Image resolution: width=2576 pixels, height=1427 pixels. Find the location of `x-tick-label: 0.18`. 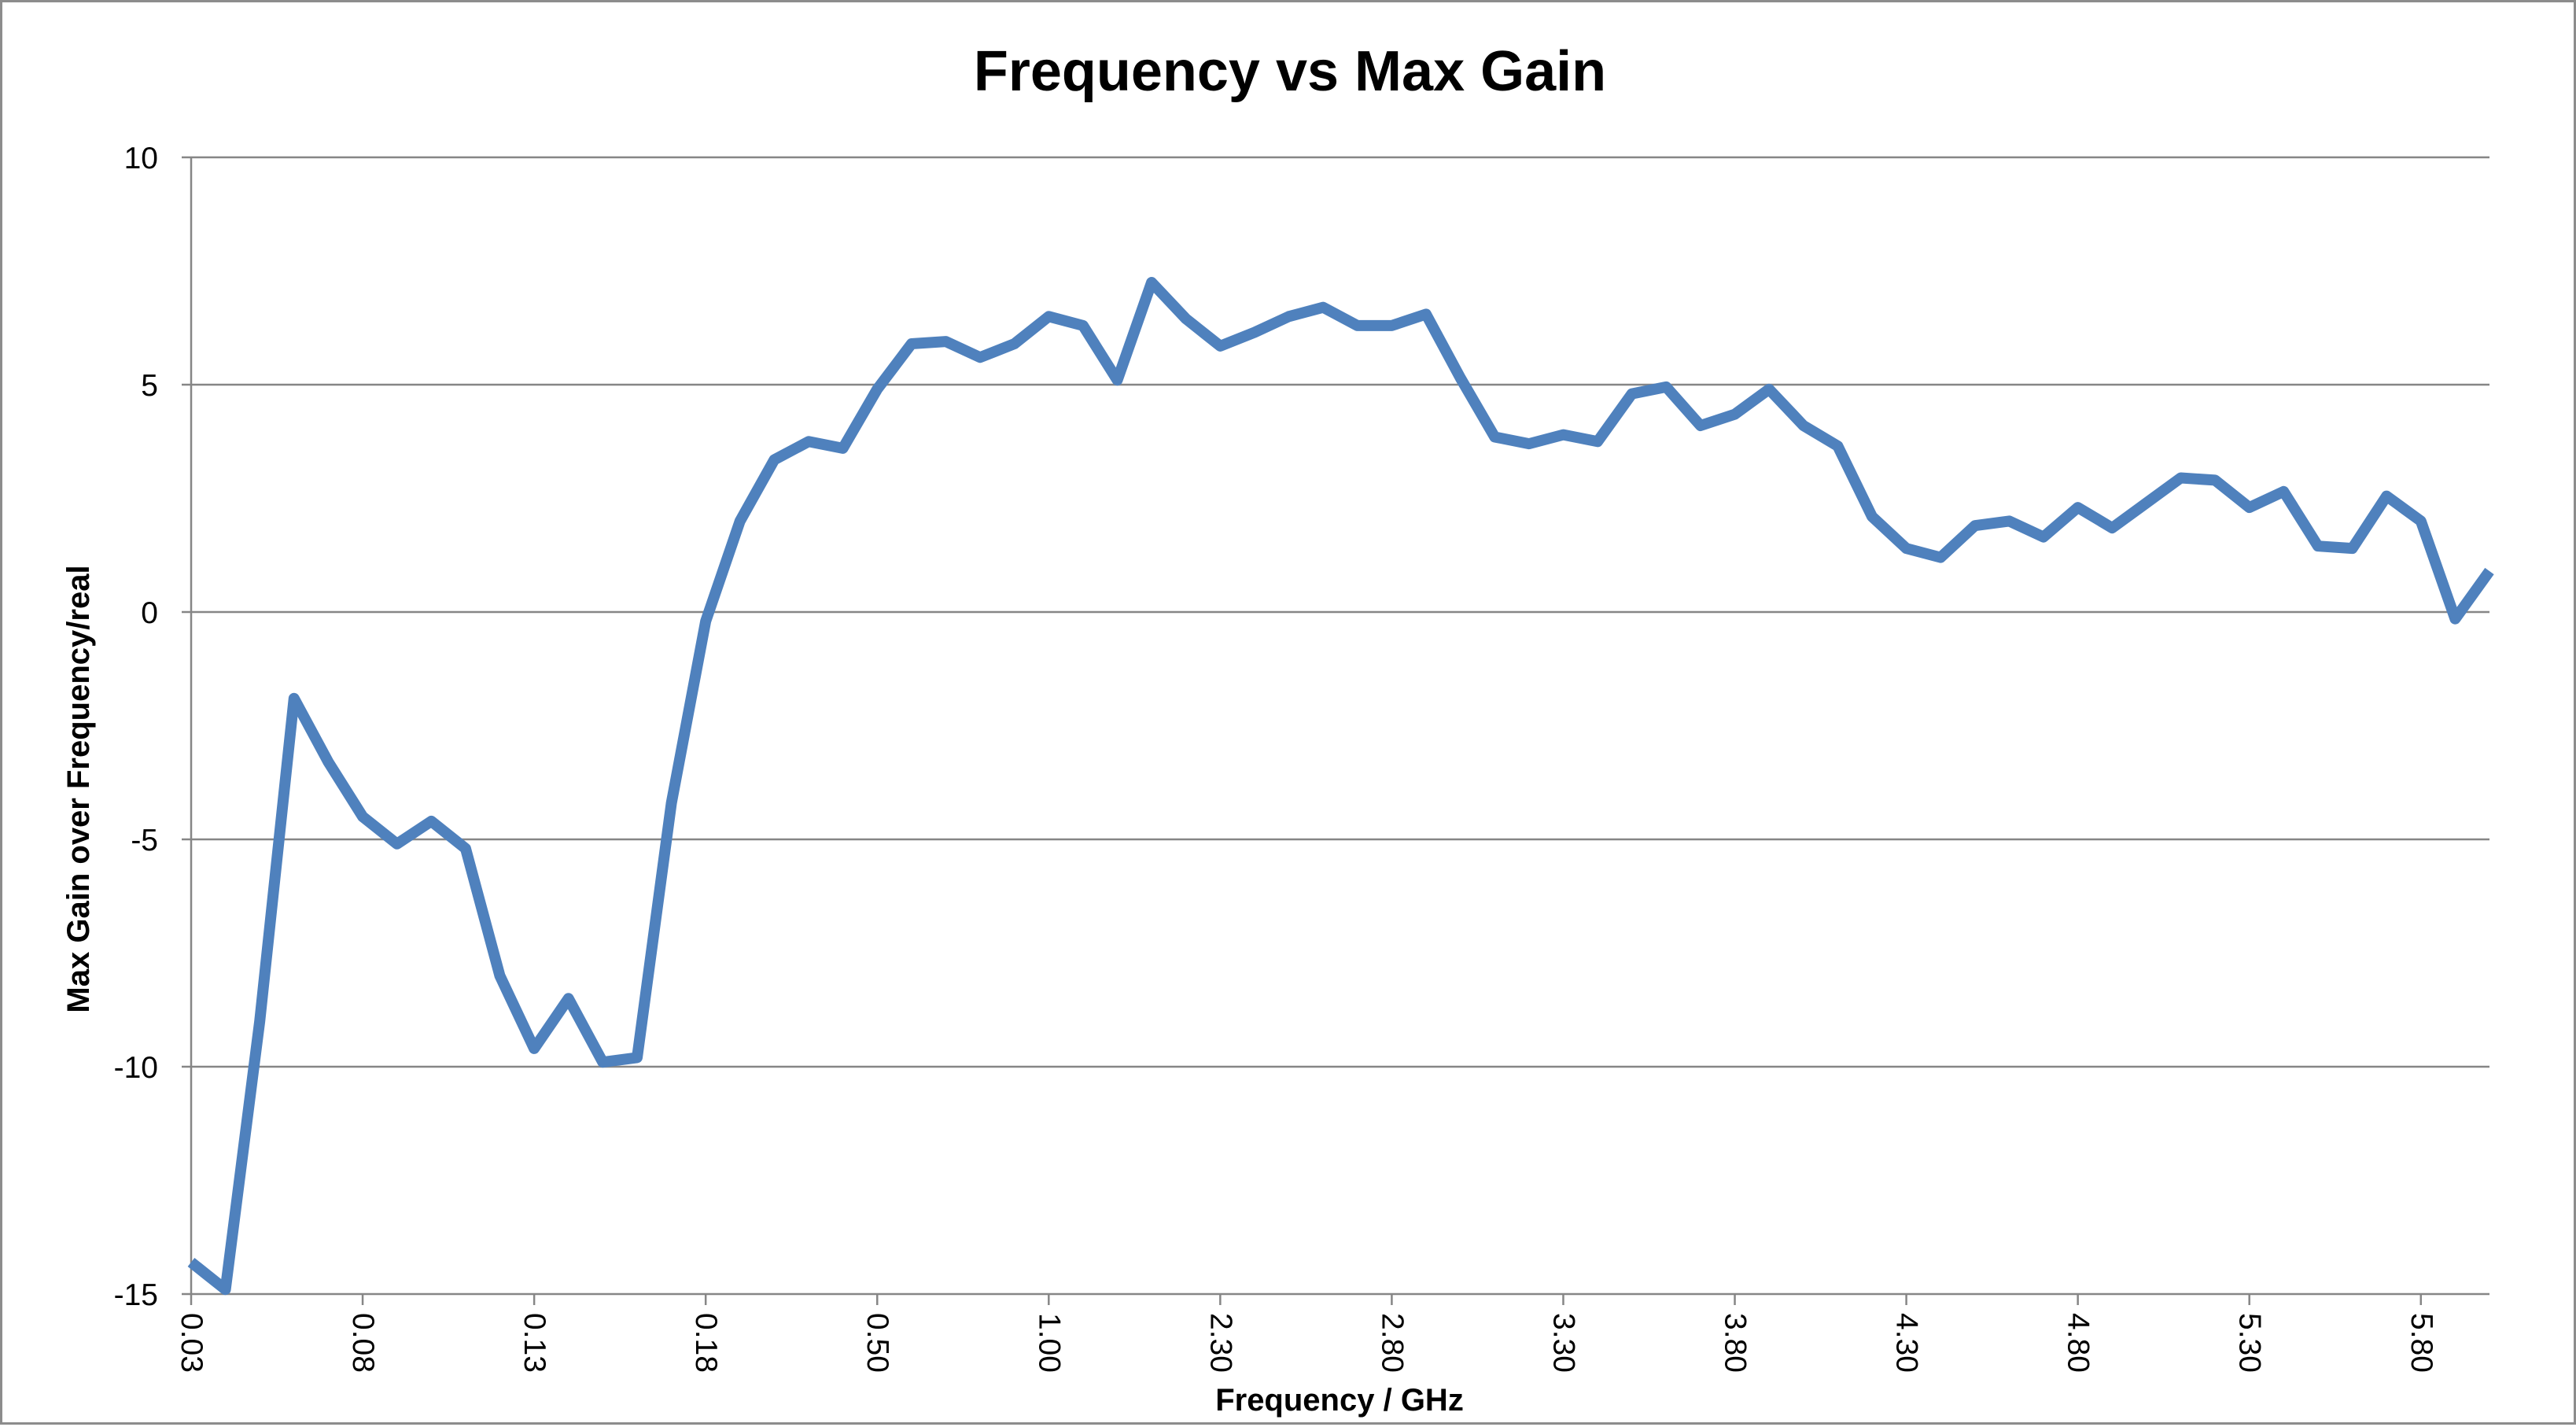

x-tick-label: 0.18 is located at coordinates (706, 1343).